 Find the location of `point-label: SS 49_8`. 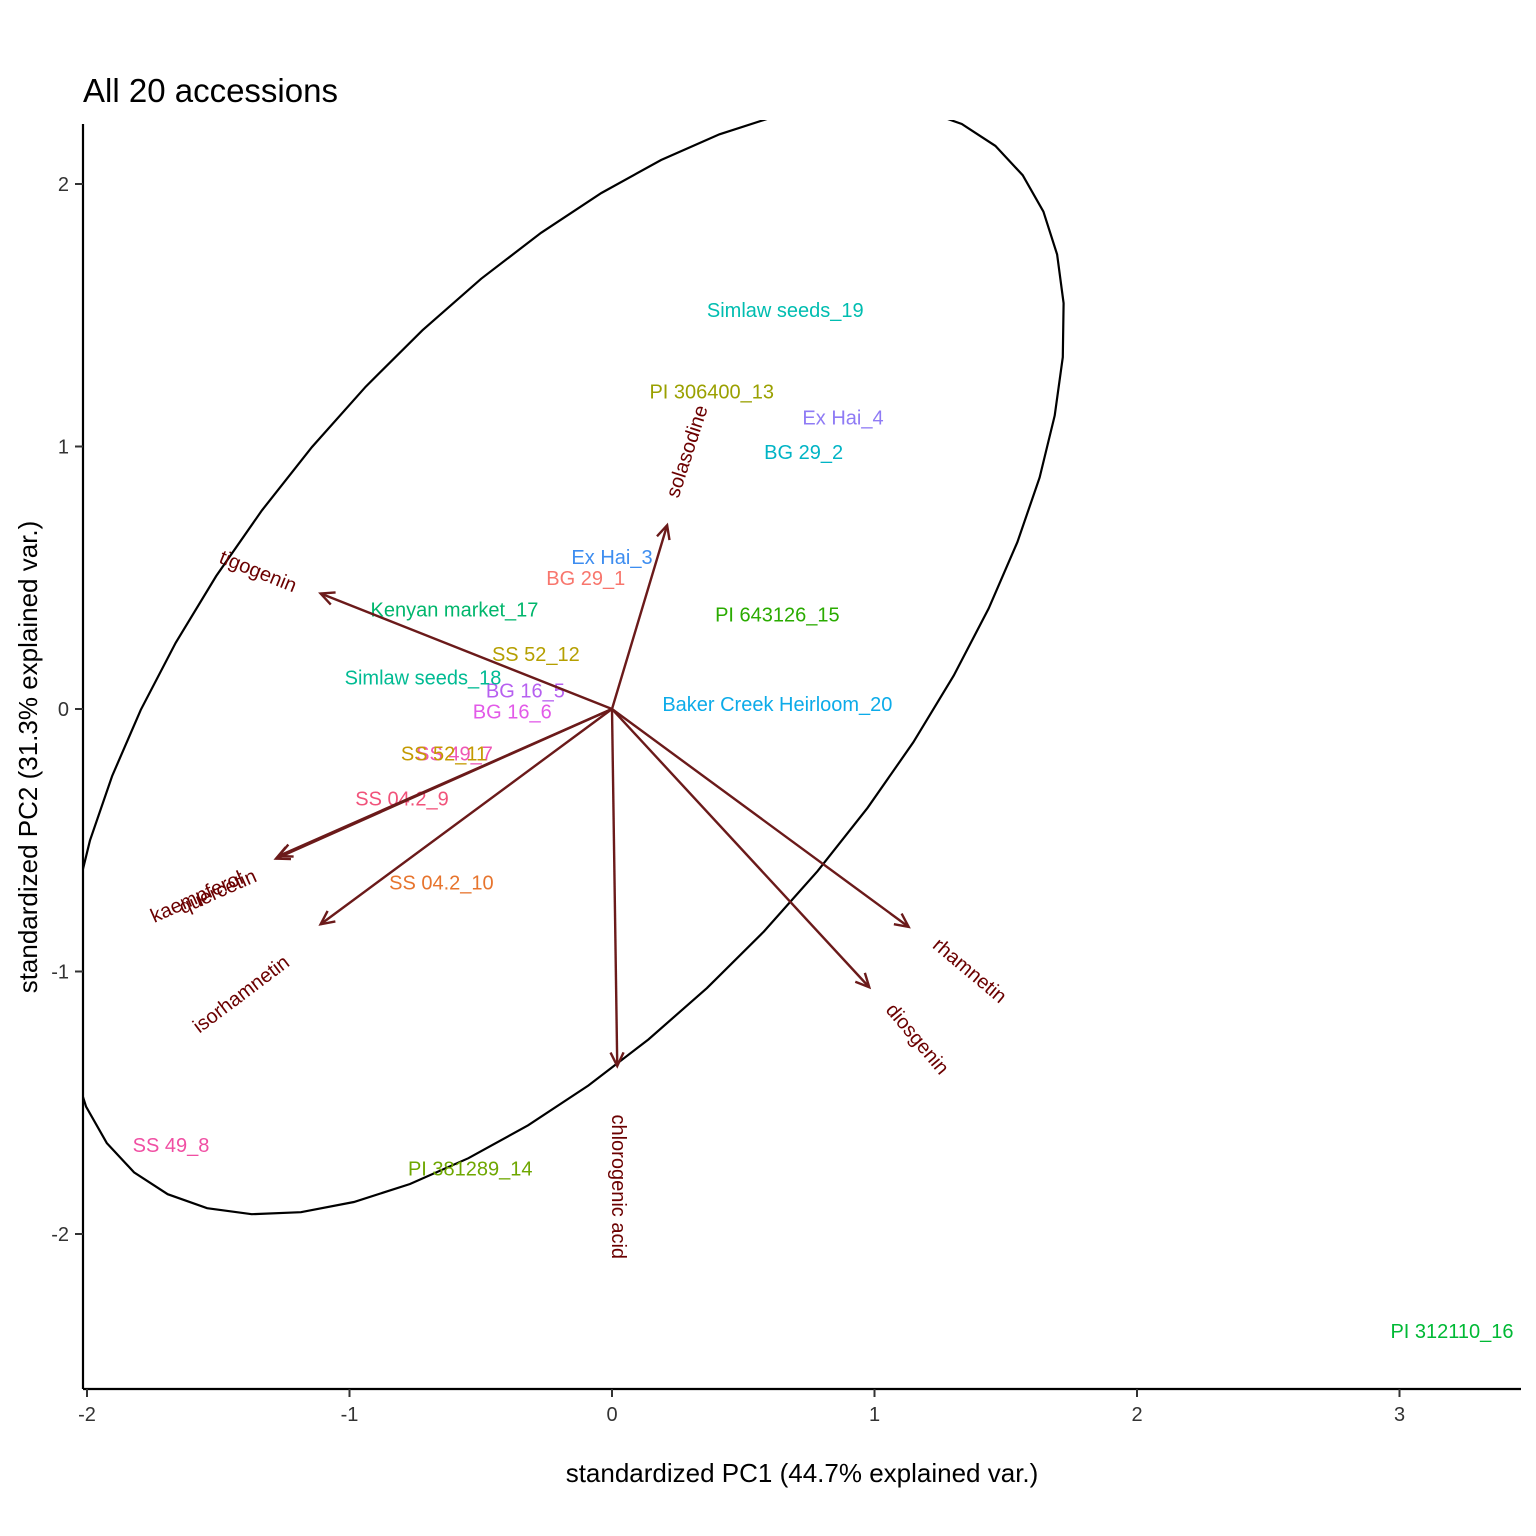

point-label: SS 49_8 is located at coordinates (171, 1146).